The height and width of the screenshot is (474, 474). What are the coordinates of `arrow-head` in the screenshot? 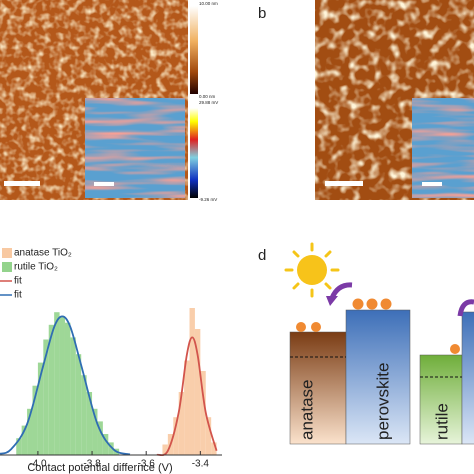 It's located at (332, 301).